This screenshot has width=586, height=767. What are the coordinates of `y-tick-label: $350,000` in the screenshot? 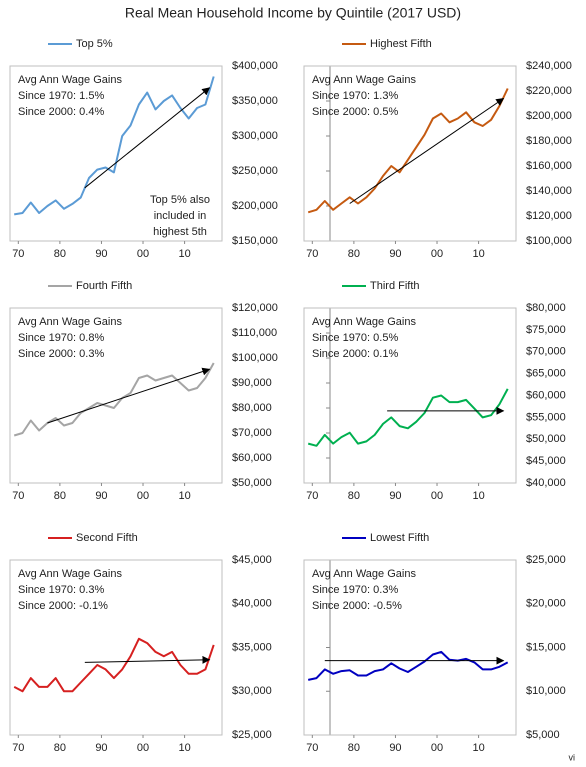 It's located at (255, 101).